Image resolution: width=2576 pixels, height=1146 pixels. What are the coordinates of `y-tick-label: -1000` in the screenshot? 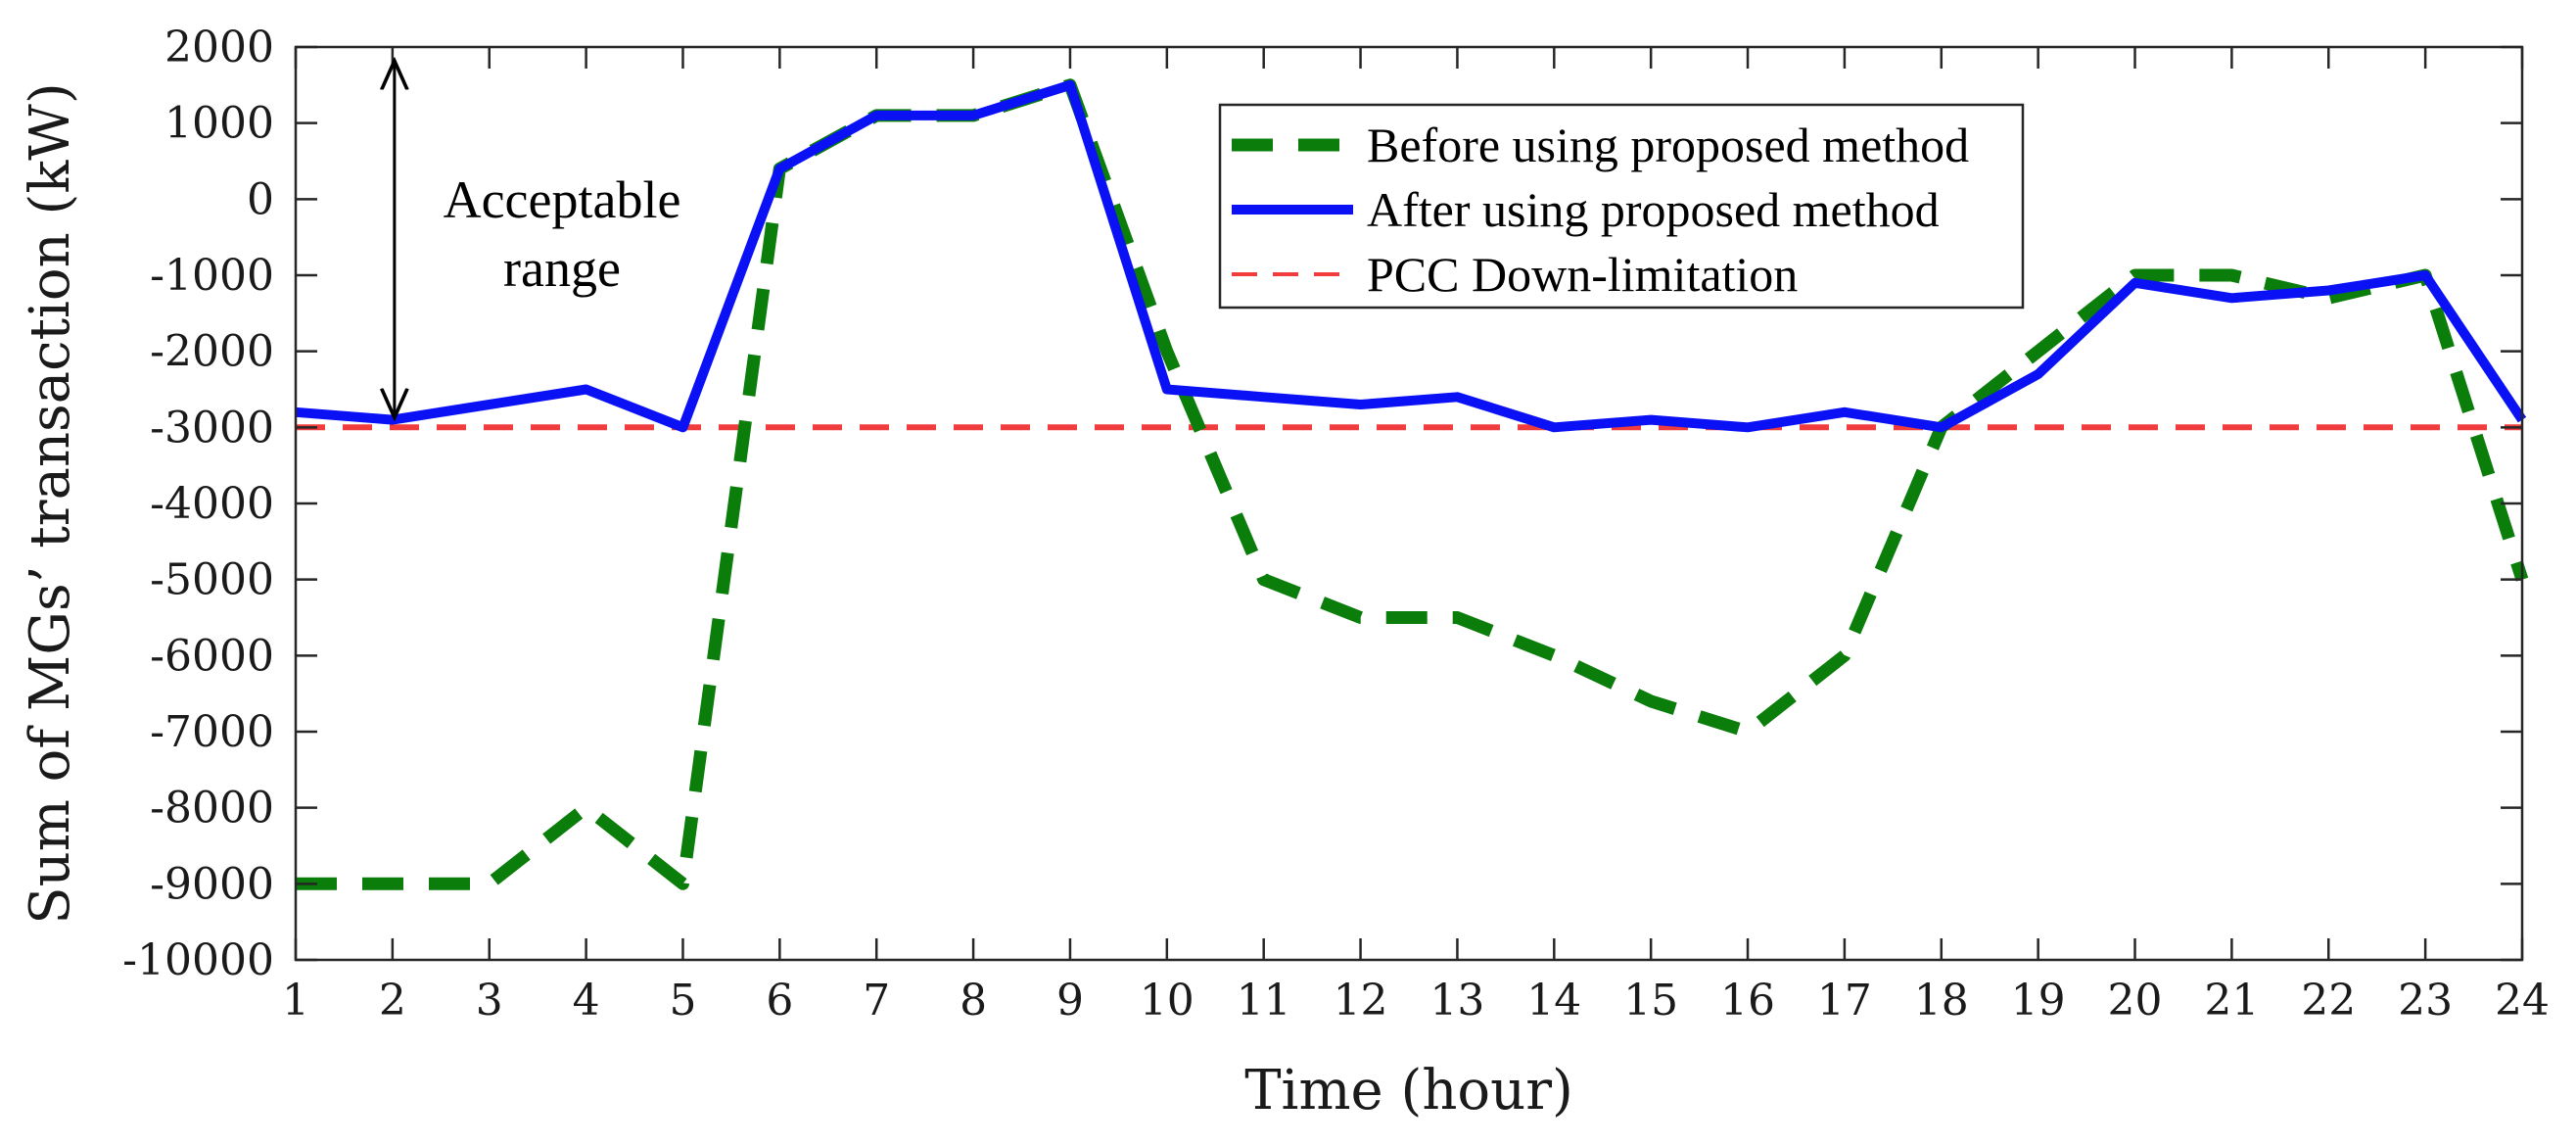 It's located at (212, 276).